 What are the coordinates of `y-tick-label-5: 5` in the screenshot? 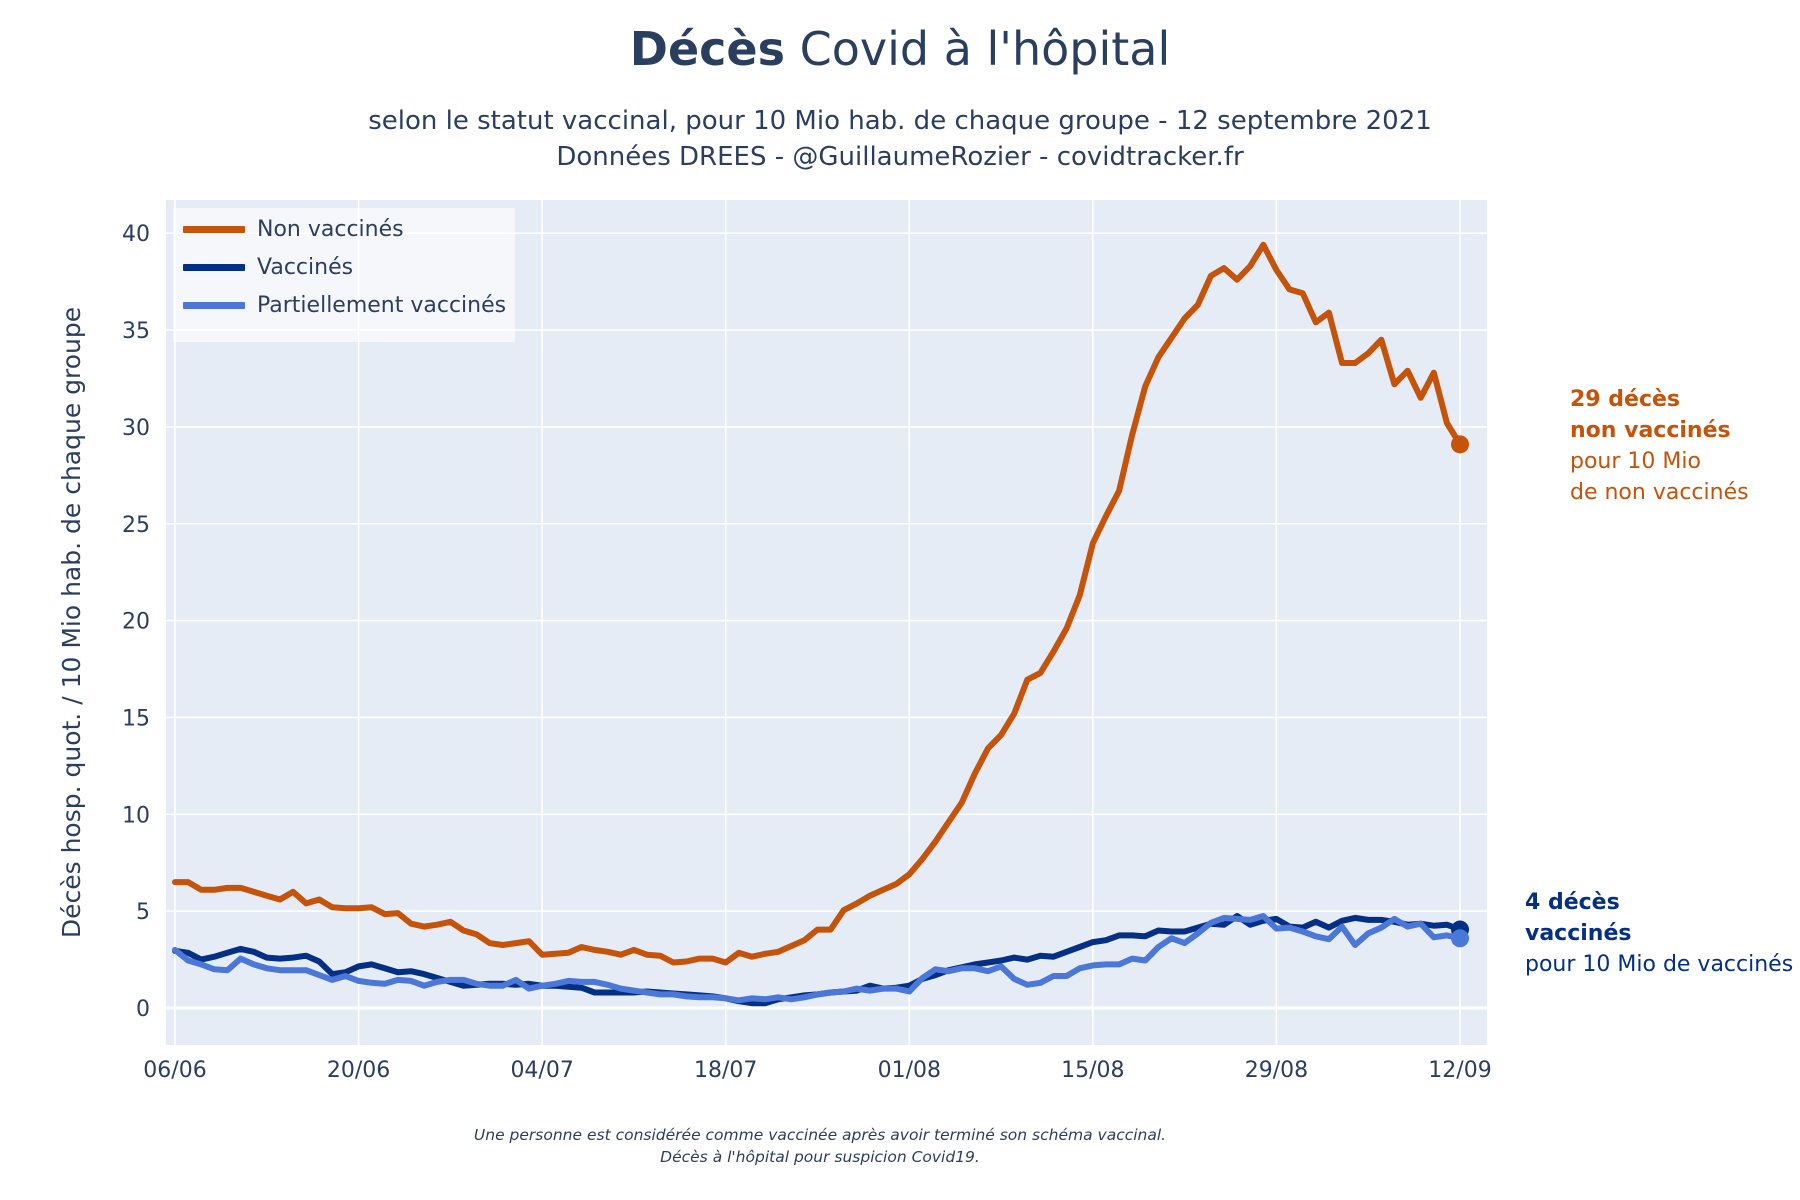 It's located at (143, 912).